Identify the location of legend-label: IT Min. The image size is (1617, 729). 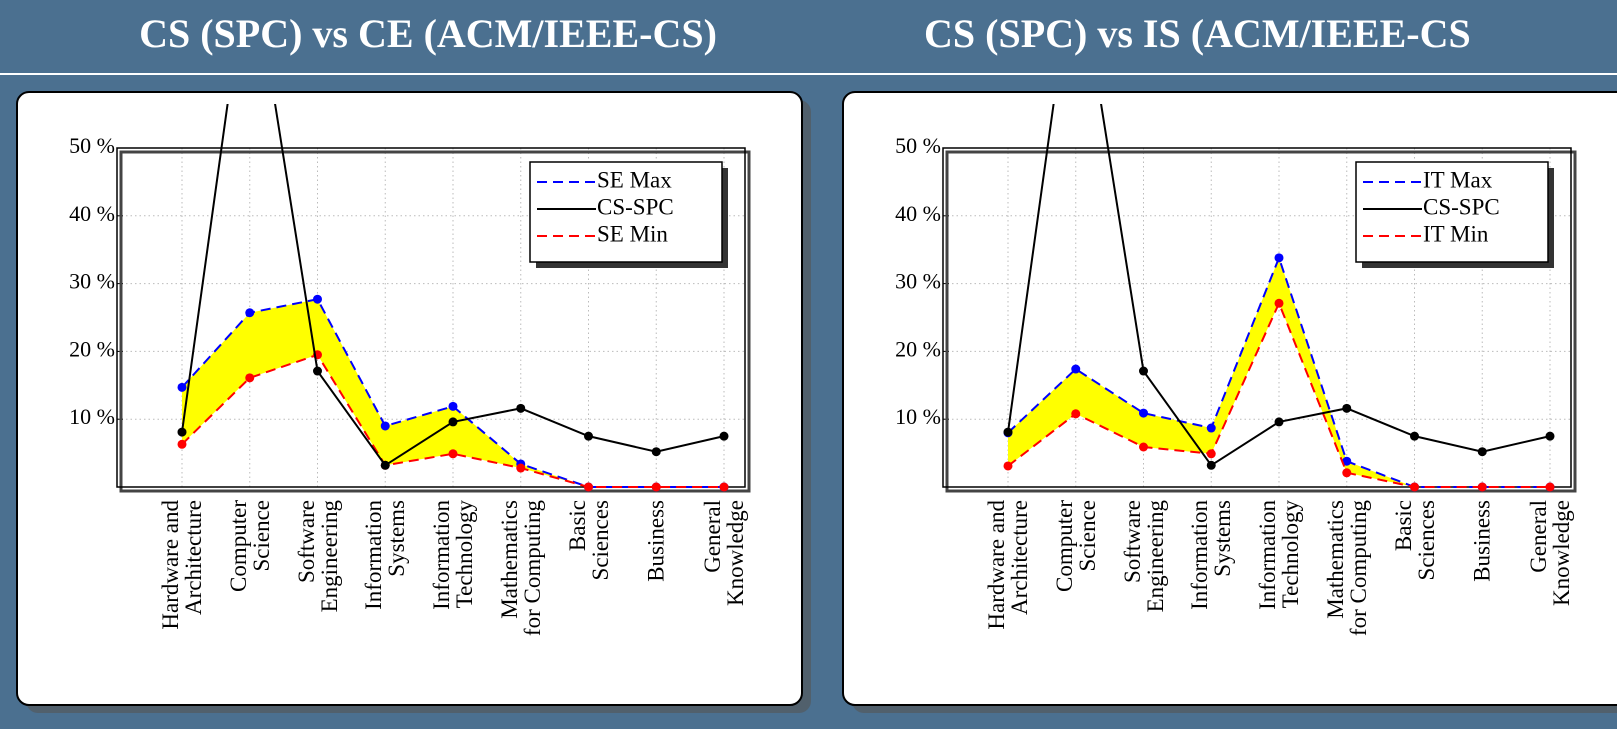
(1456, 233).